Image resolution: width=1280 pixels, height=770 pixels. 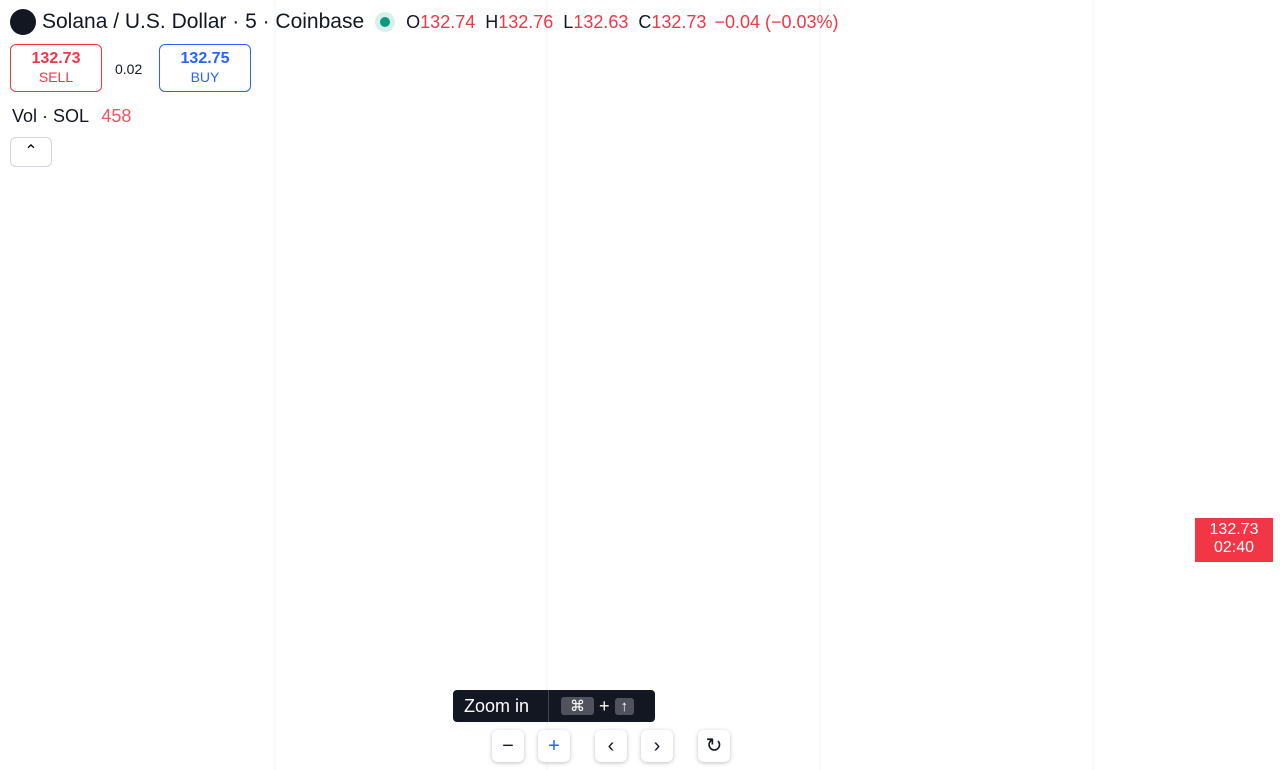 What do you see at coordinates (679, 21) in the screenshot?
I see `ohlc-value: 132.73` at bounding box center [679, 21].